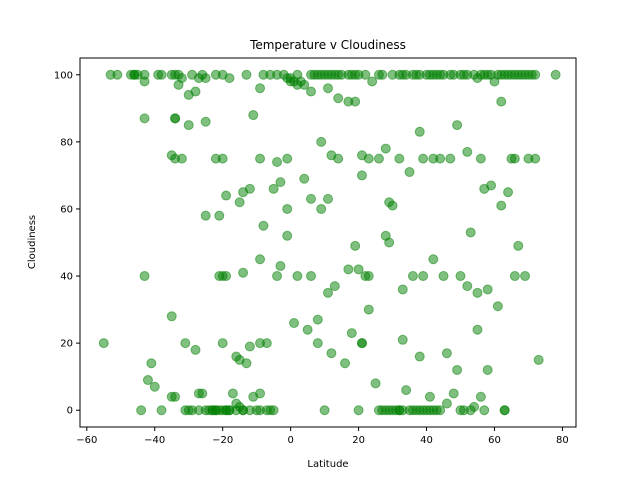 Image resolution: width=640 pixels, height=480 pixels. I want to click on y-tick-label: 20, so click(66, 344).